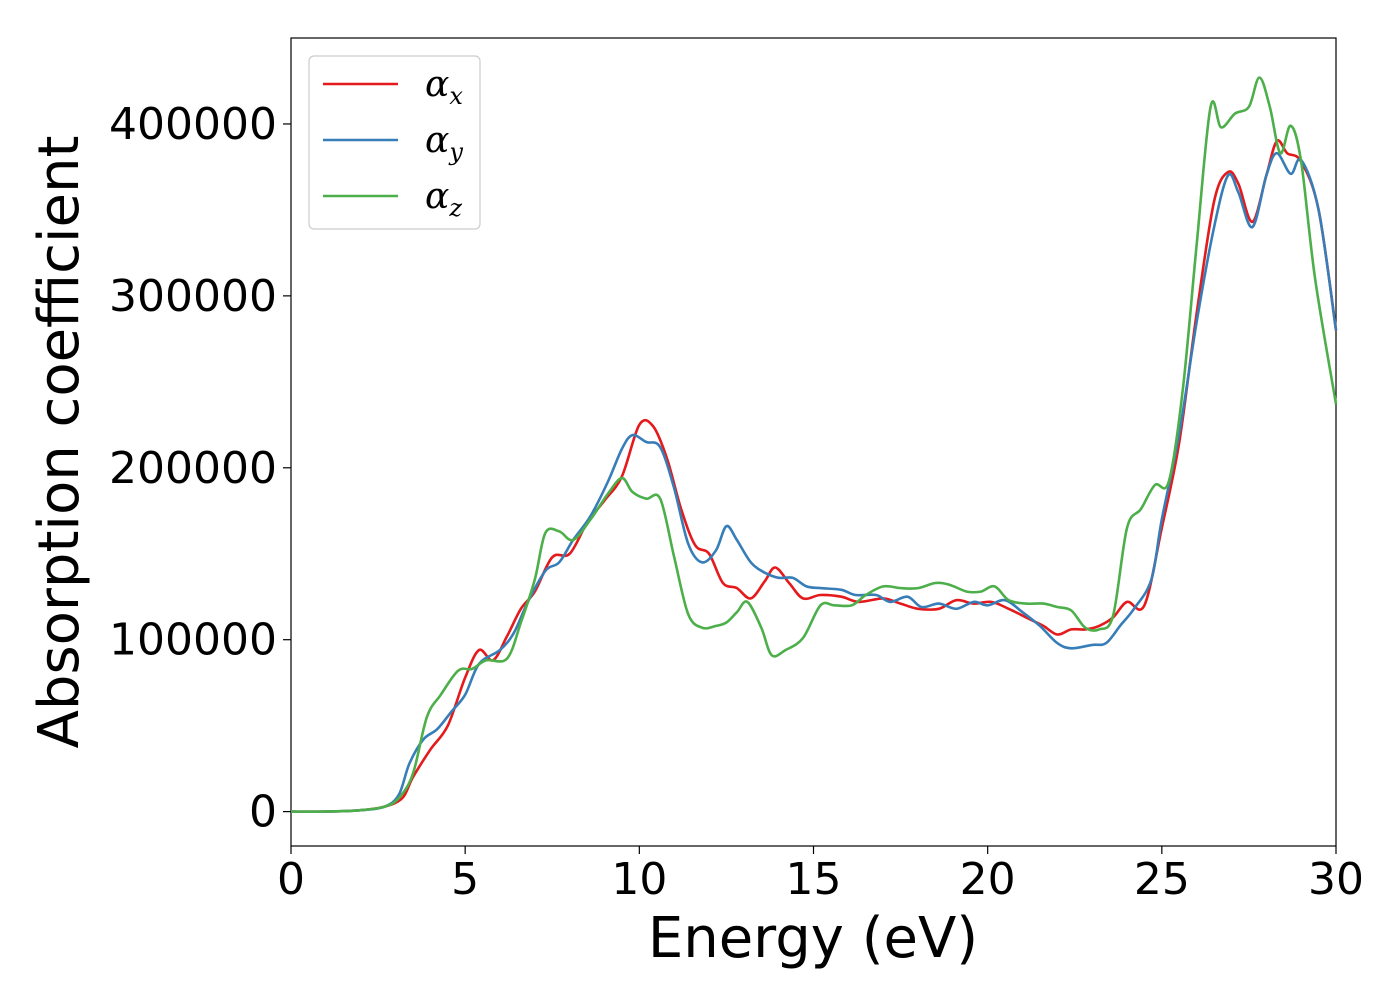  I want to click on x-tick-label: 25, so click(1162, 879).